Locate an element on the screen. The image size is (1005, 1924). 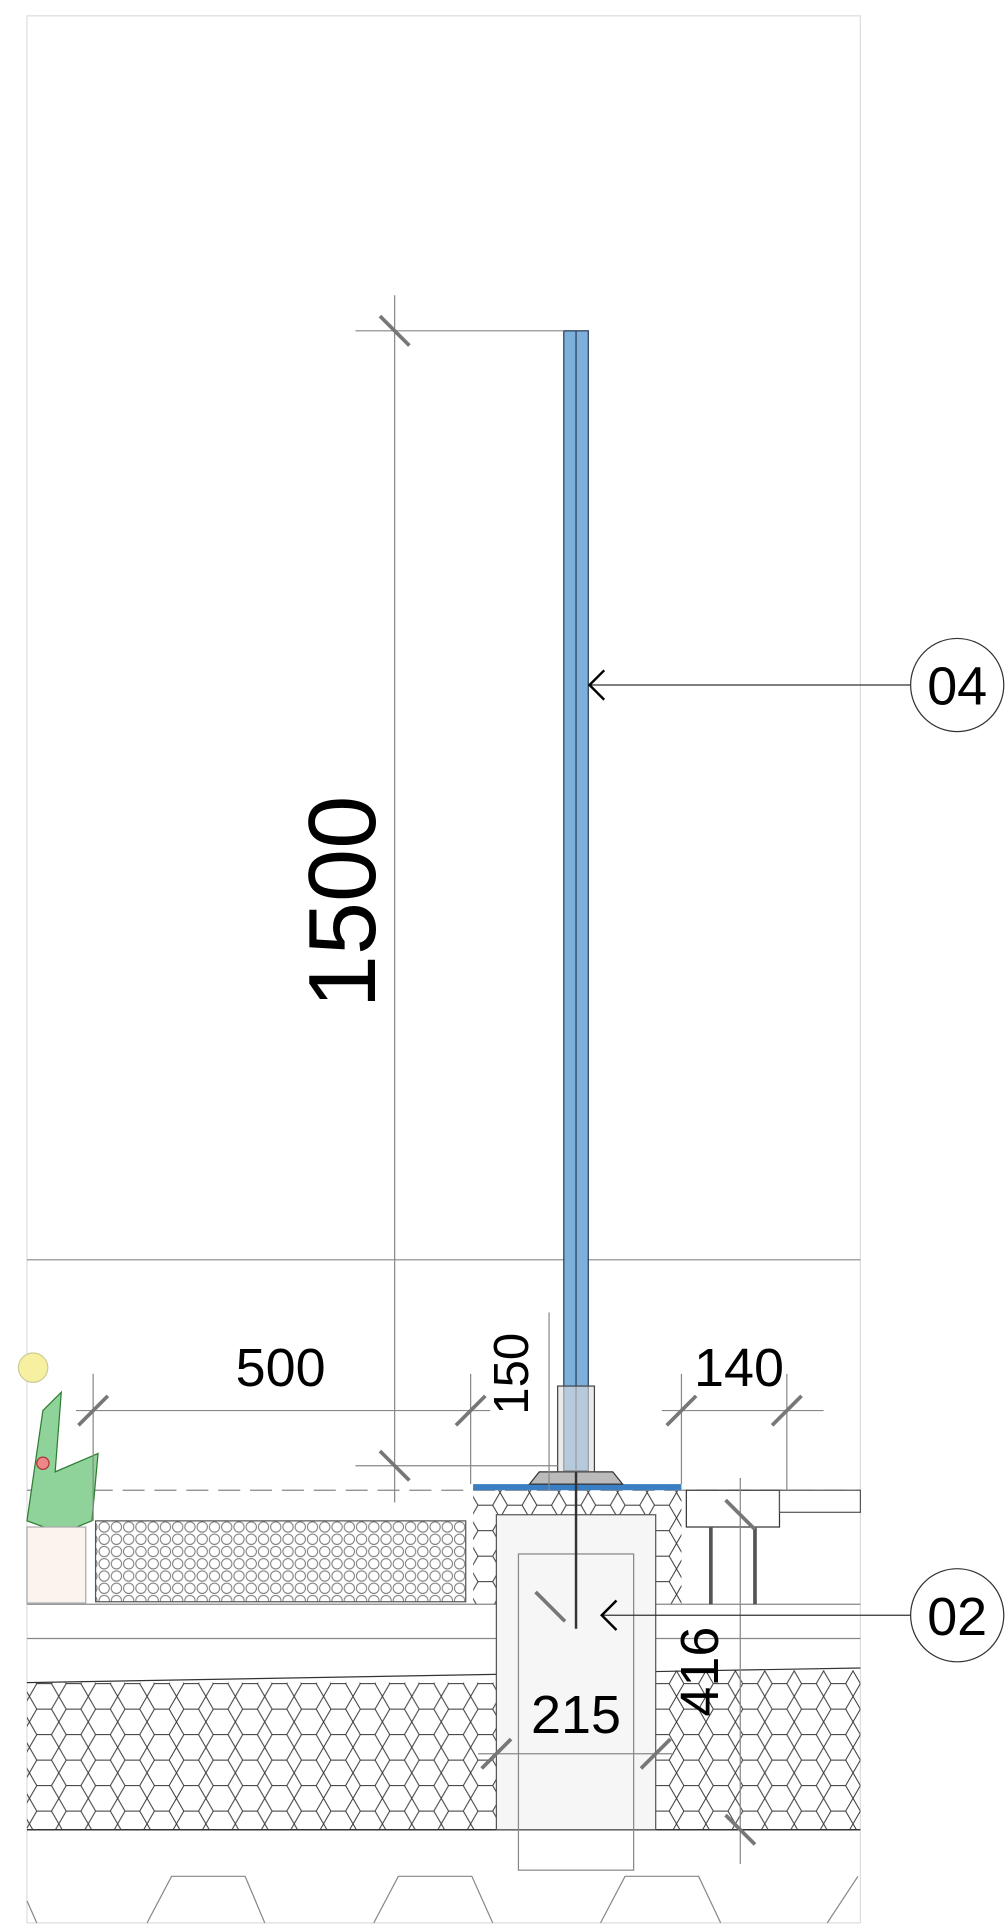
dimension-label: 140 is located at coordinates (739, 1368).